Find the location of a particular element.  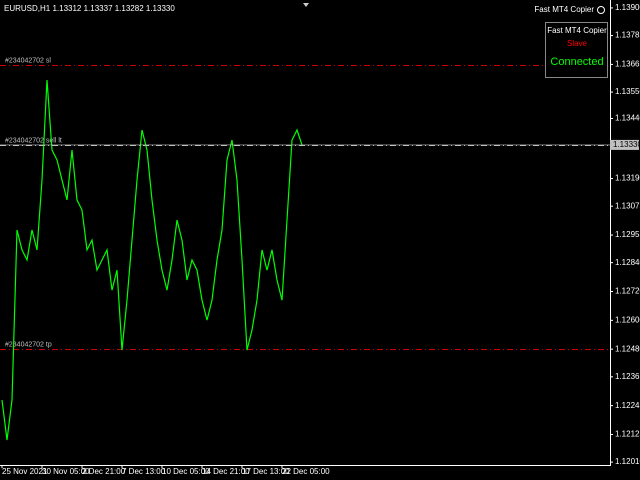

y-tick-label: 1.12720 is located at coordinates (627, 291).